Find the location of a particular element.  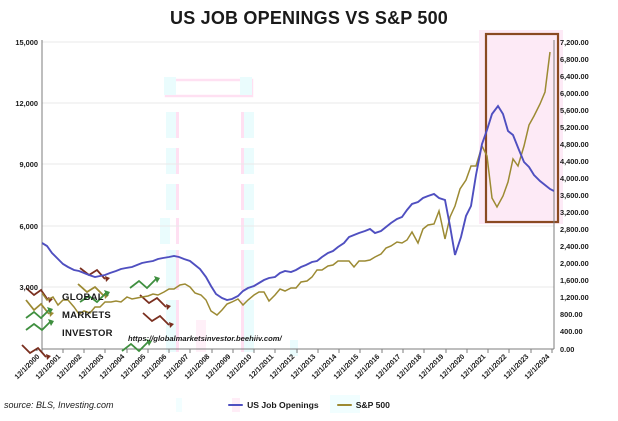

svg-text: 6,000 is located at coordinates (29, 226).